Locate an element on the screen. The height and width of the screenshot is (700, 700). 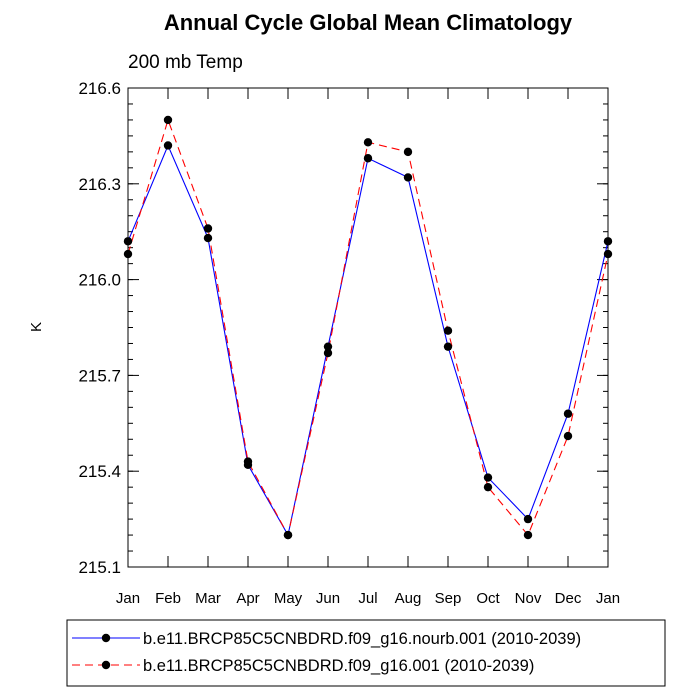
x-tick-label: Apr is located at coordinates (247, 598).